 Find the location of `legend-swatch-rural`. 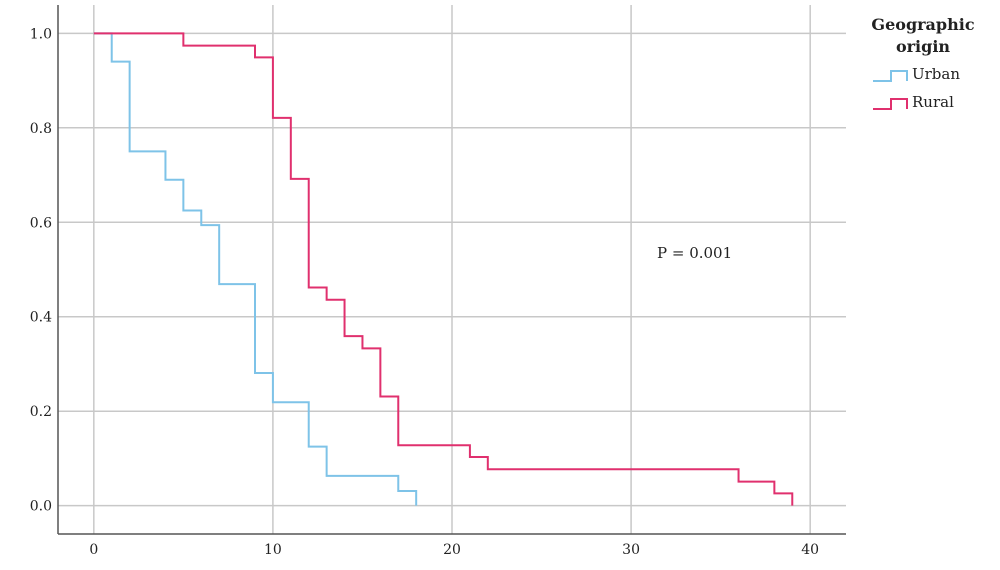

legend-swatch-rural is located at coordinates (890, 104).